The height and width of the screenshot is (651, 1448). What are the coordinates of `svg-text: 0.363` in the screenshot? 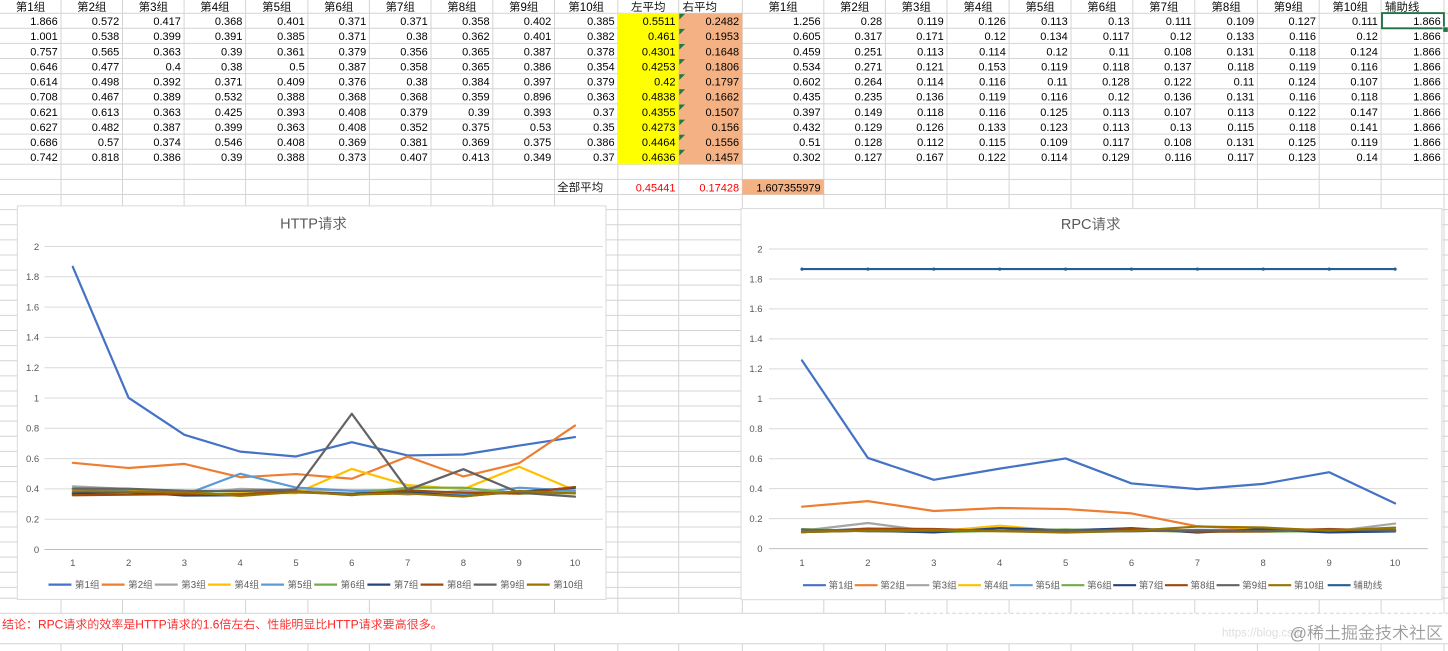 It's located at (601, 98).